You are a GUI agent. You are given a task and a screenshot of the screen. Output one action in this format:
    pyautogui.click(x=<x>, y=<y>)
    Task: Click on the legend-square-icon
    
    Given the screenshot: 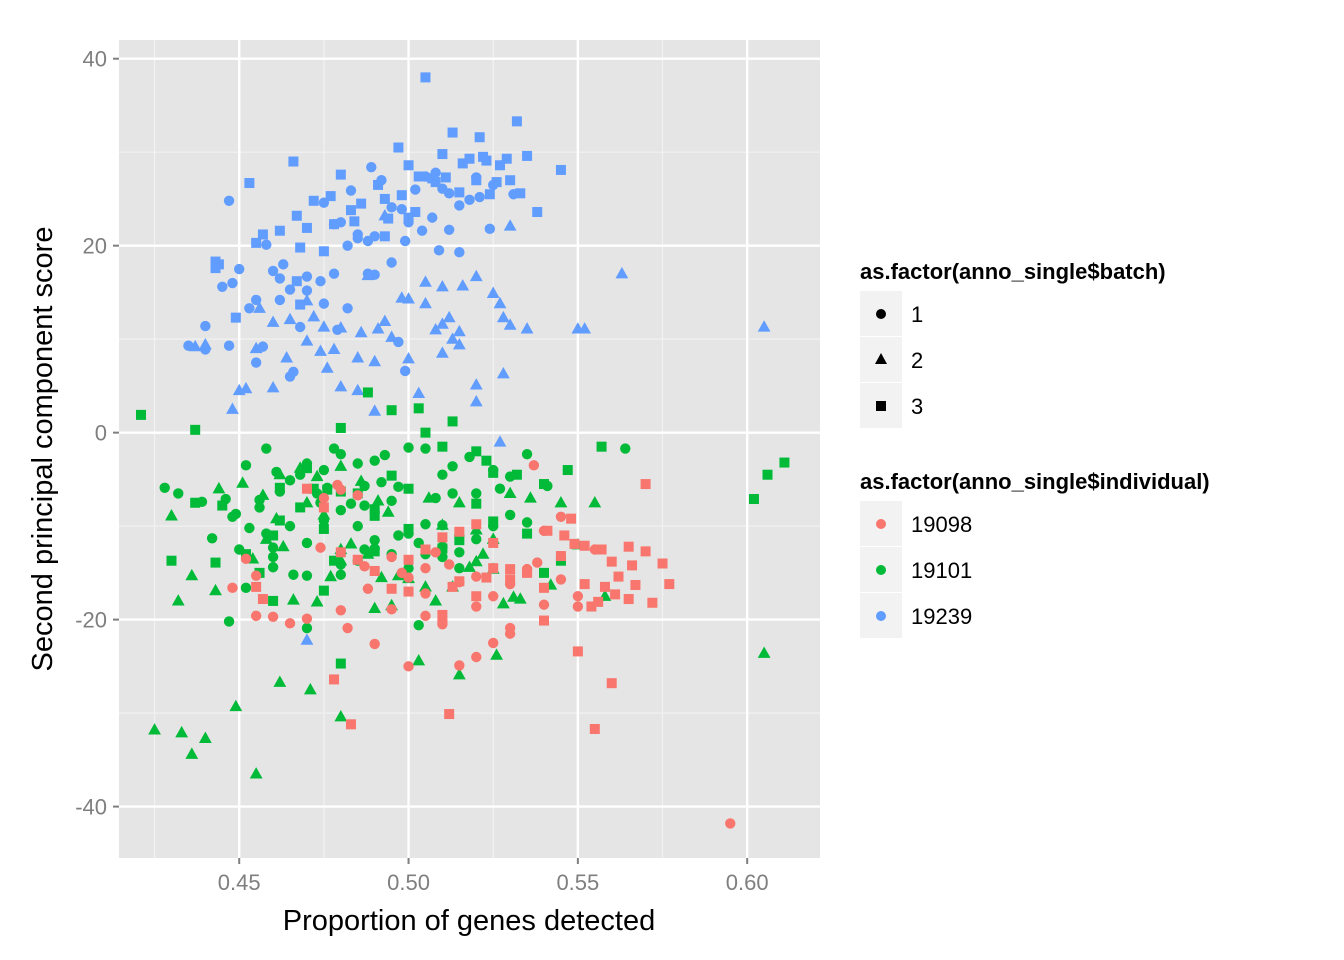 What is the action you would take?
    pyautogui.click(x=881, y=406)
    